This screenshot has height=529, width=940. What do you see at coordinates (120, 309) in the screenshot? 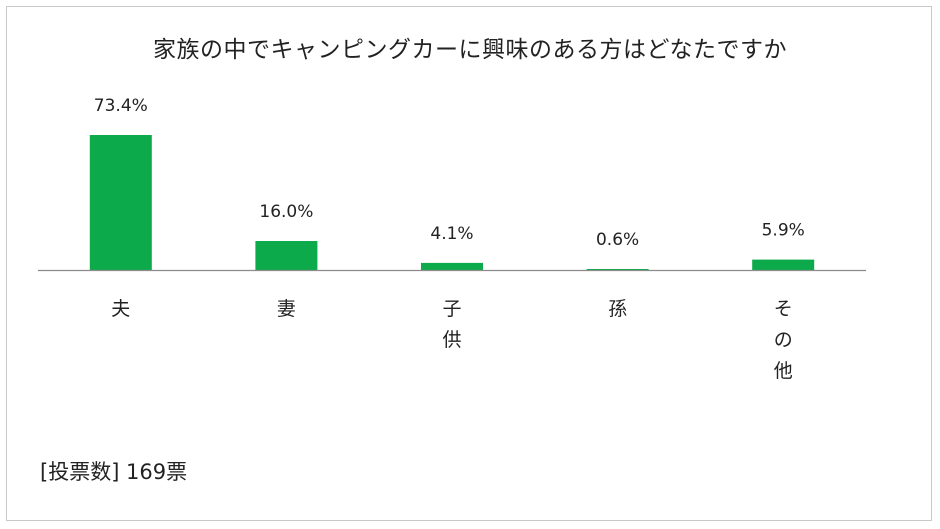
I see `category-label-0: 夫` at bounding box center [120, 309].